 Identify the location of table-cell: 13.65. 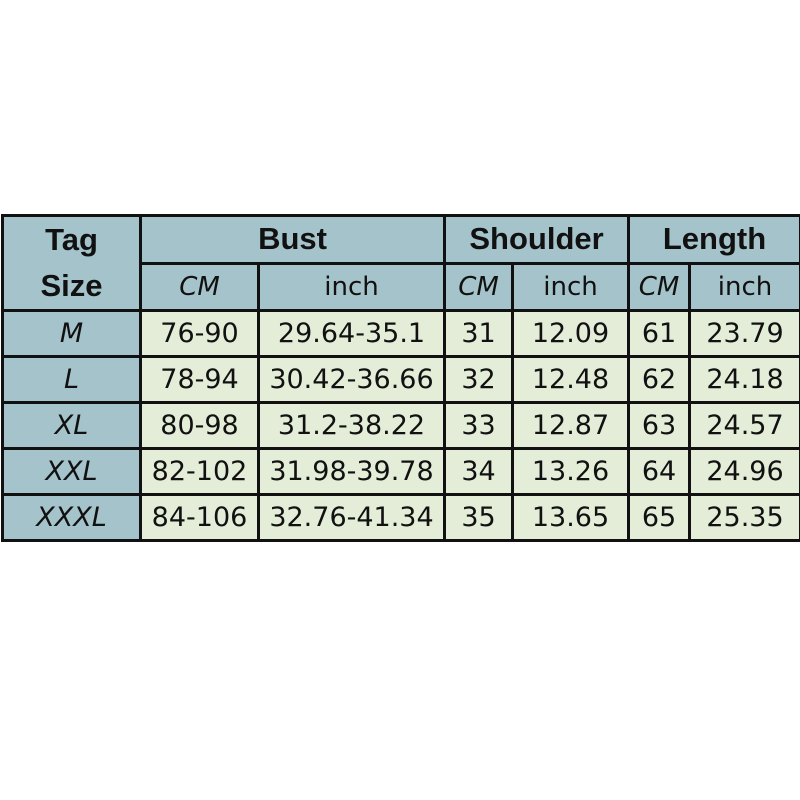
(571, 517).